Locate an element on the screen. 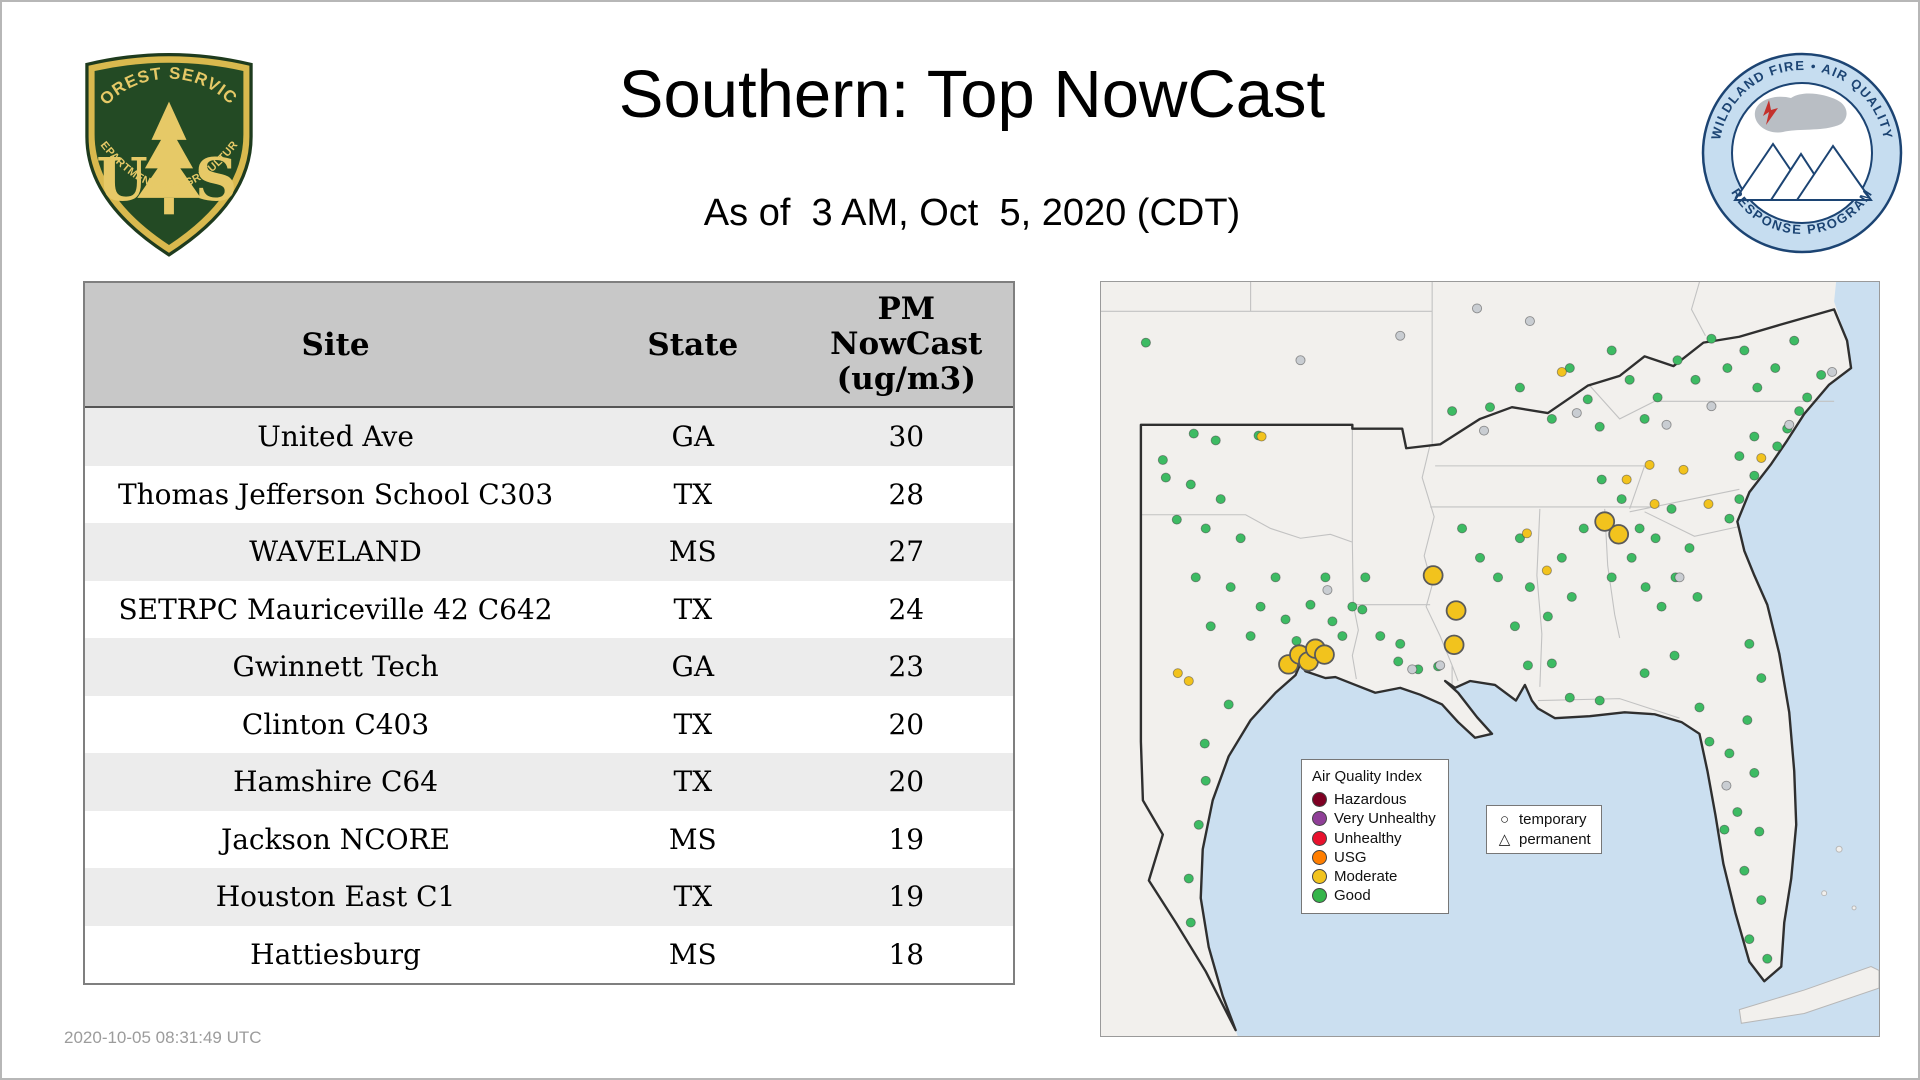 Image resolution: width=1920 pixels, height=1080 pixels. cell-site: Gwinnett Tech is located at coordinates (335, 667).